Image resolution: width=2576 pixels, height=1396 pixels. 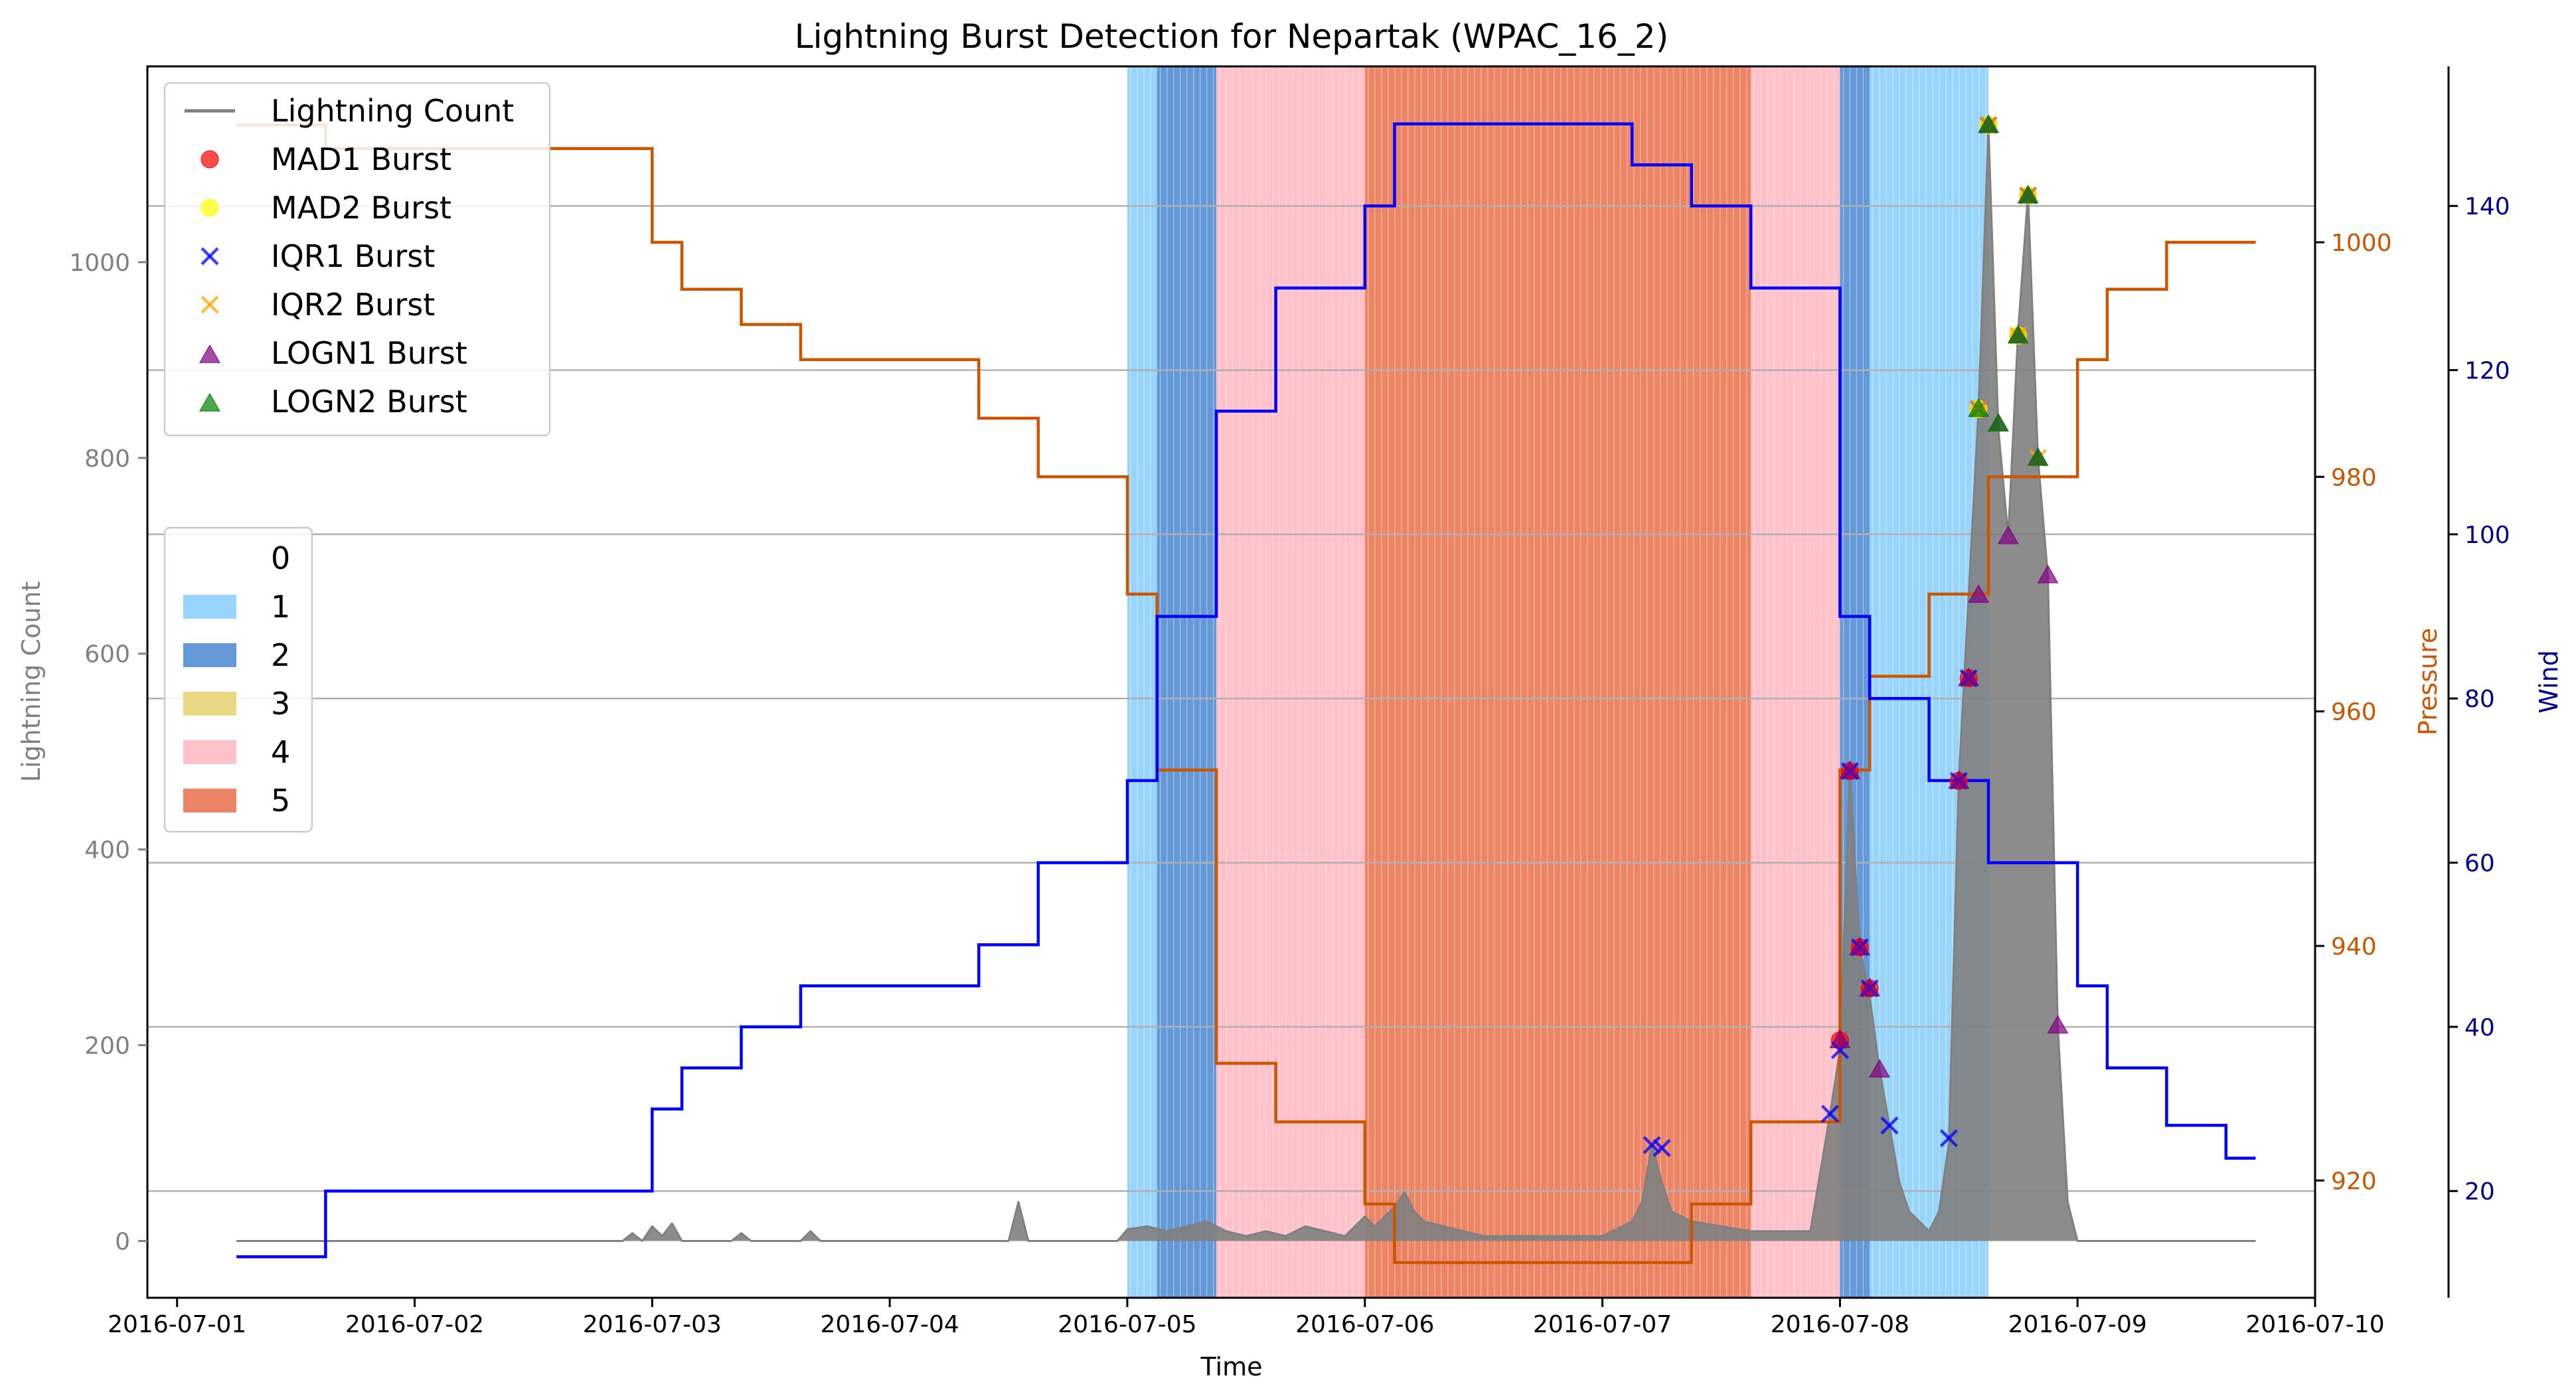 I want to click on legend-entry-iqr1: IQR1 Burst, so click(x=318, y=256).